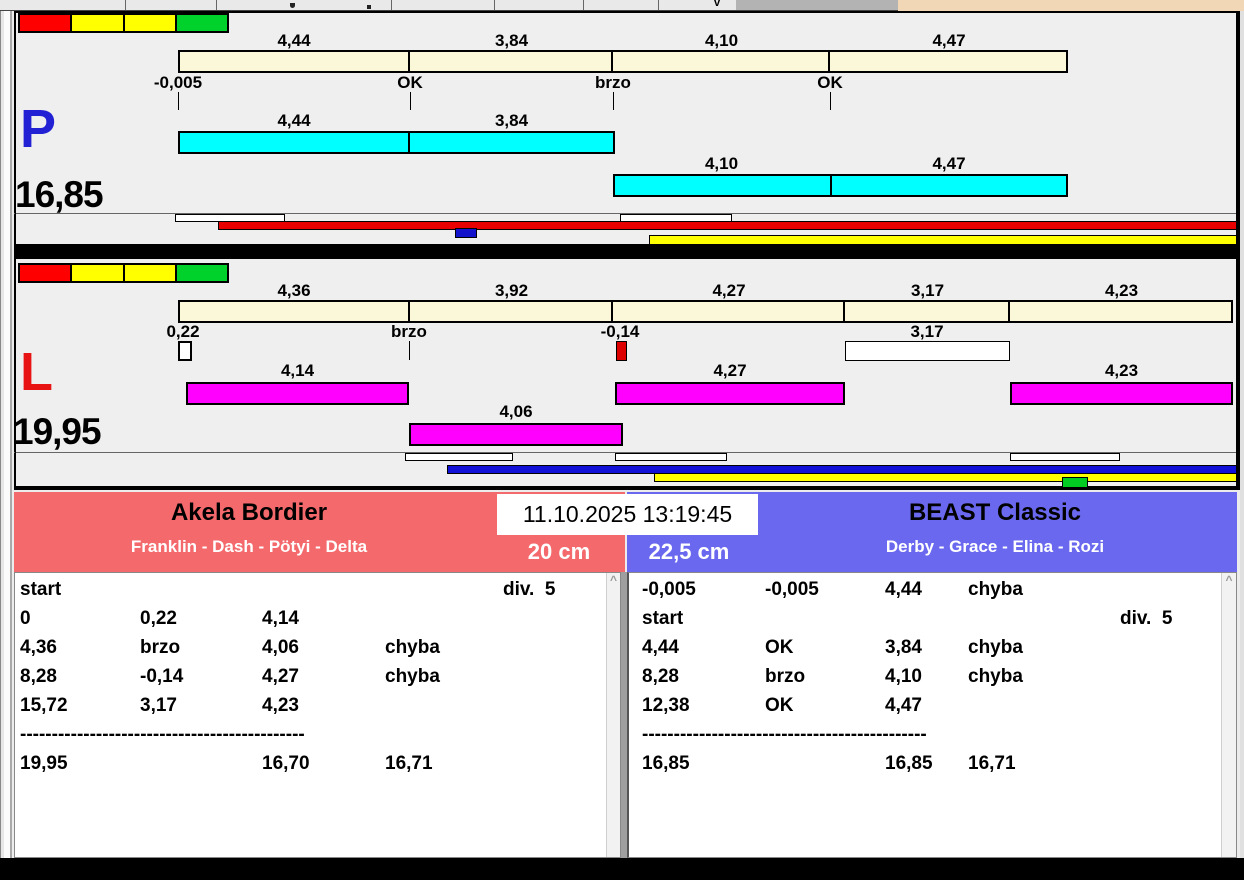 Image resolution: width=1244 pixels, height=880 pixels. What do you see at coordinates (409, 763) in the screenshot?
I see `total-cell: 16,71` at bounding box center [409, 763].